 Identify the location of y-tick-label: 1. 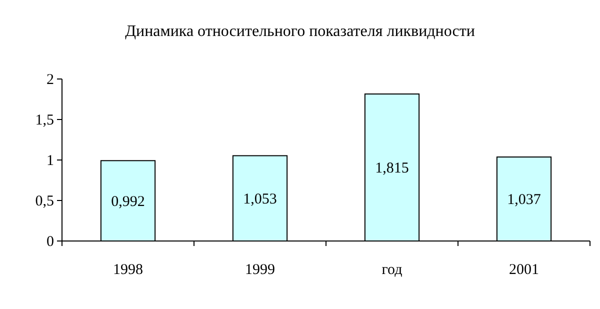
(50, 160).